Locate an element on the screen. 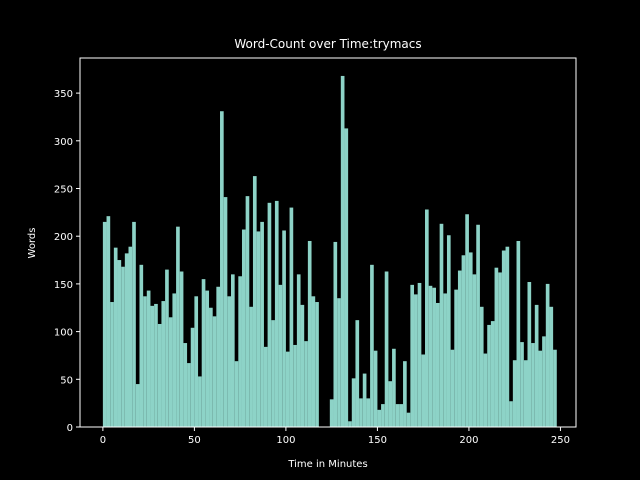 Image resolution: width=640 pixels, height=480 pixels. x-tick-label: 200 is located at coordinates (468, 440).